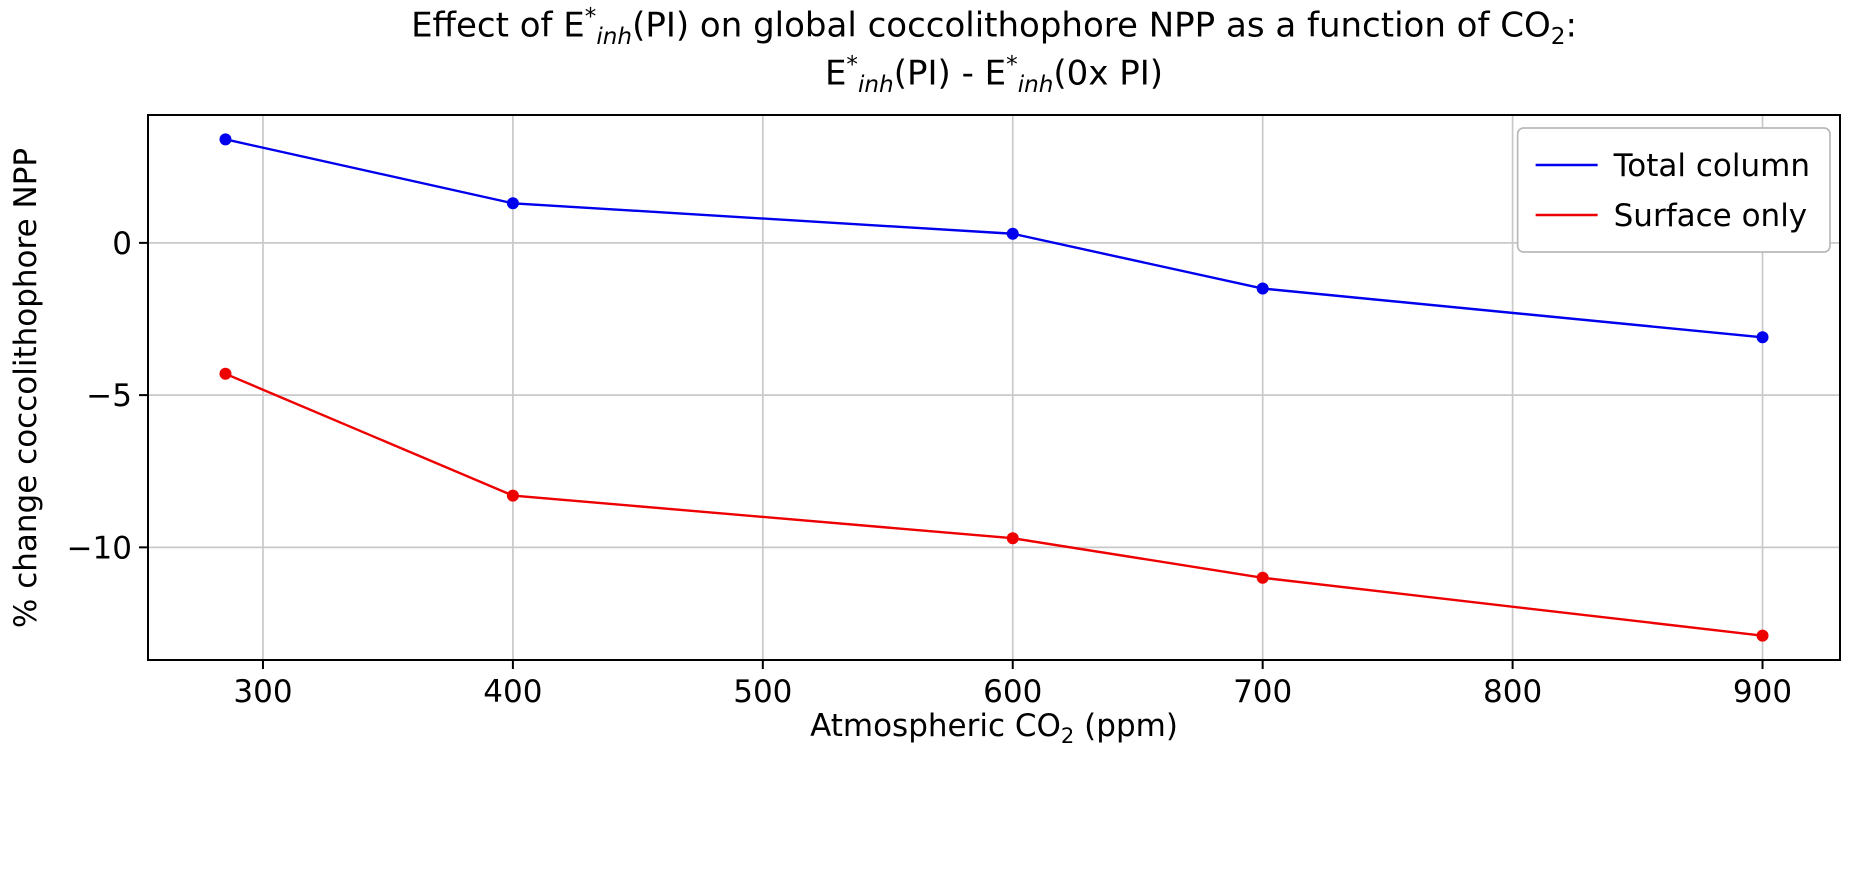 The image size is (1854, 896). I want to click on x-axis-label: Atmospheric CO2 (ppm), so click(994, 728).